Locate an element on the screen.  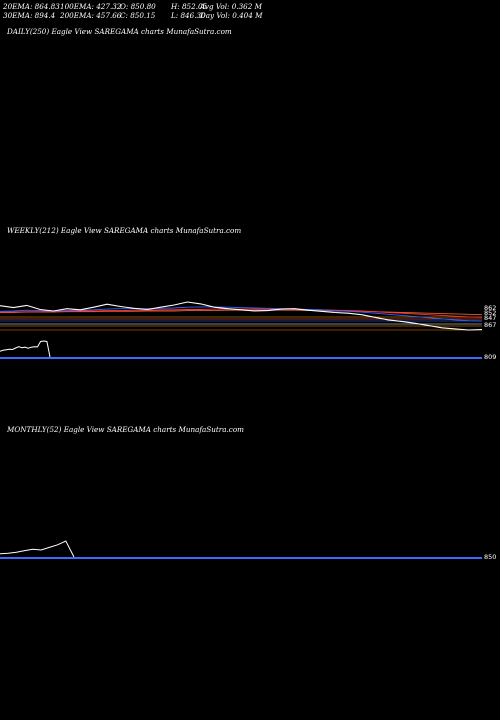
stat-close: C: 850.15 is located at coordinates (138, 15).